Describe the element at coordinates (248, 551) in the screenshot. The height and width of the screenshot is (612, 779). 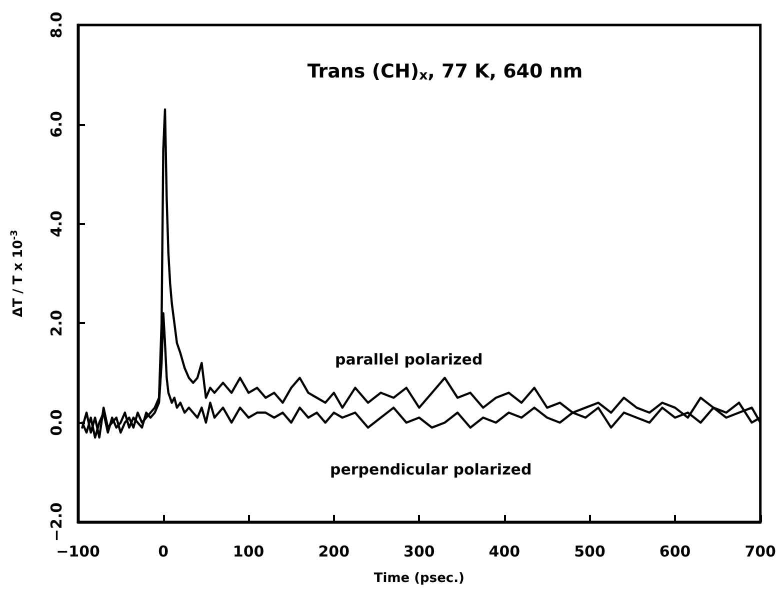
I see `x-tick-label: 100` at that location.